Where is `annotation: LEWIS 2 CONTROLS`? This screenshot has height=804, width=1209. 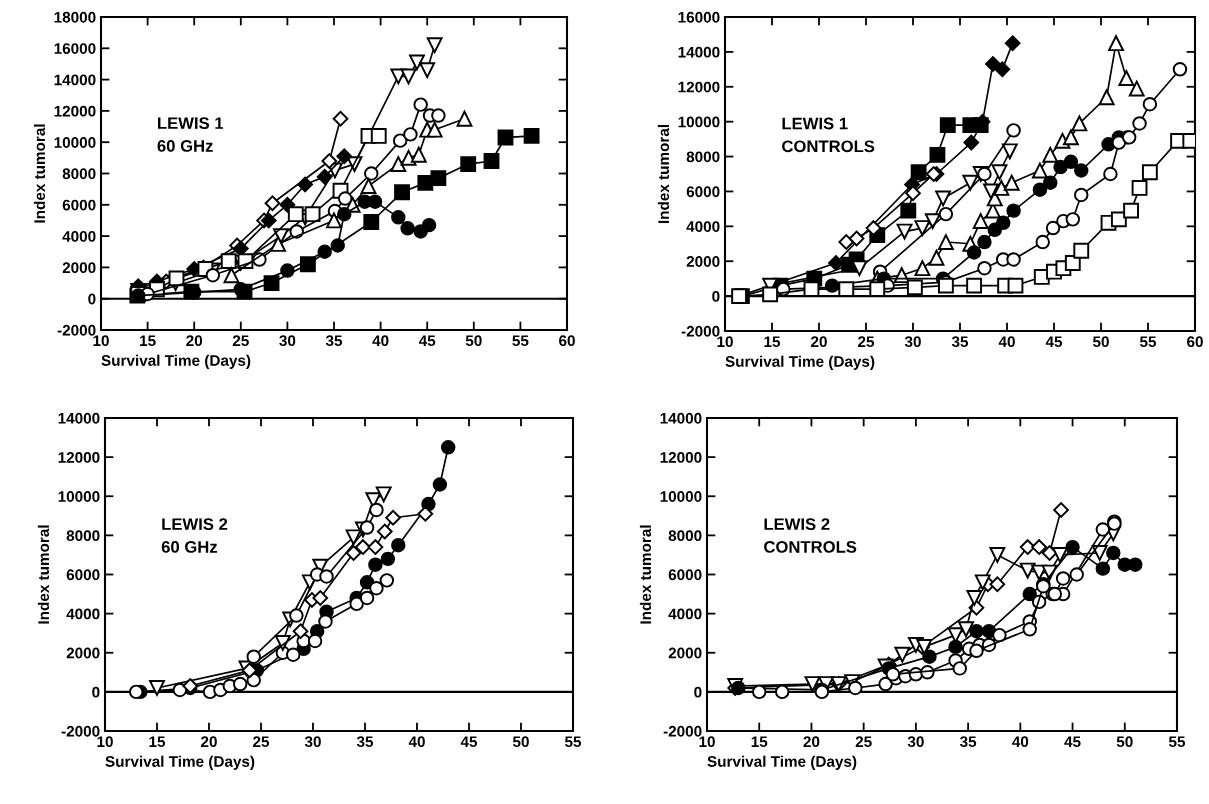 annotation: LEWIS 2 CONTROLS is located at coordinates (810, 535).